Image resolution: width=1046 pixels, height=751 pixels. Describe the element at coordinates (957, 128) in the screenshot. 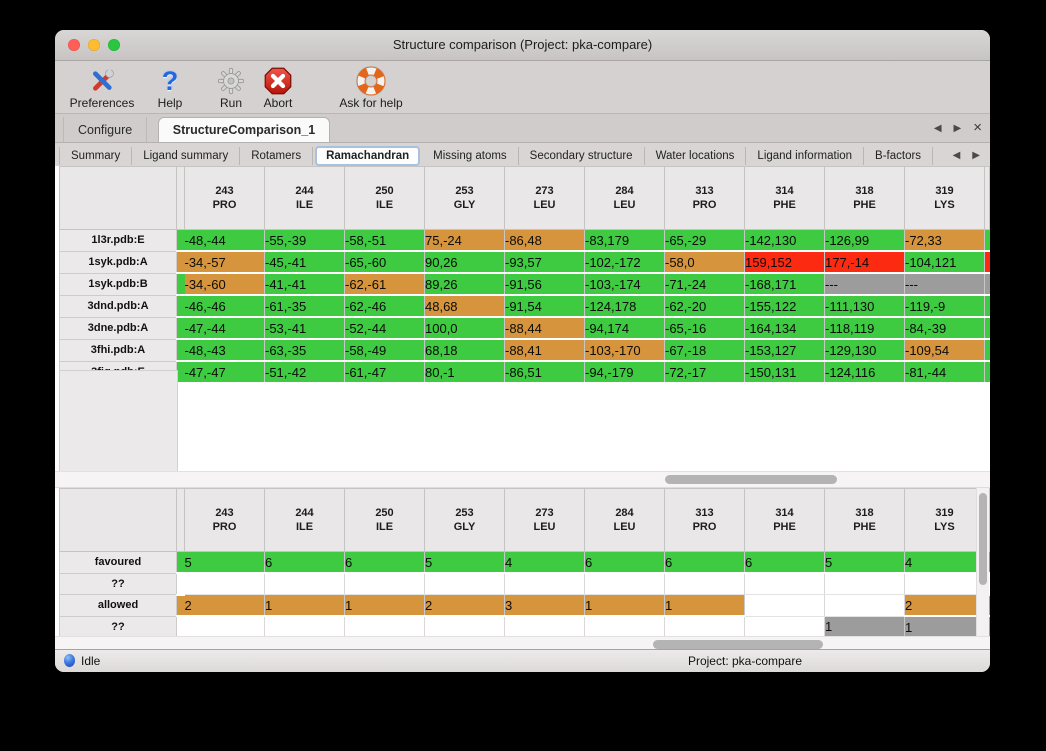

I see `tab-scroll-right-icon: ▶` at that location.